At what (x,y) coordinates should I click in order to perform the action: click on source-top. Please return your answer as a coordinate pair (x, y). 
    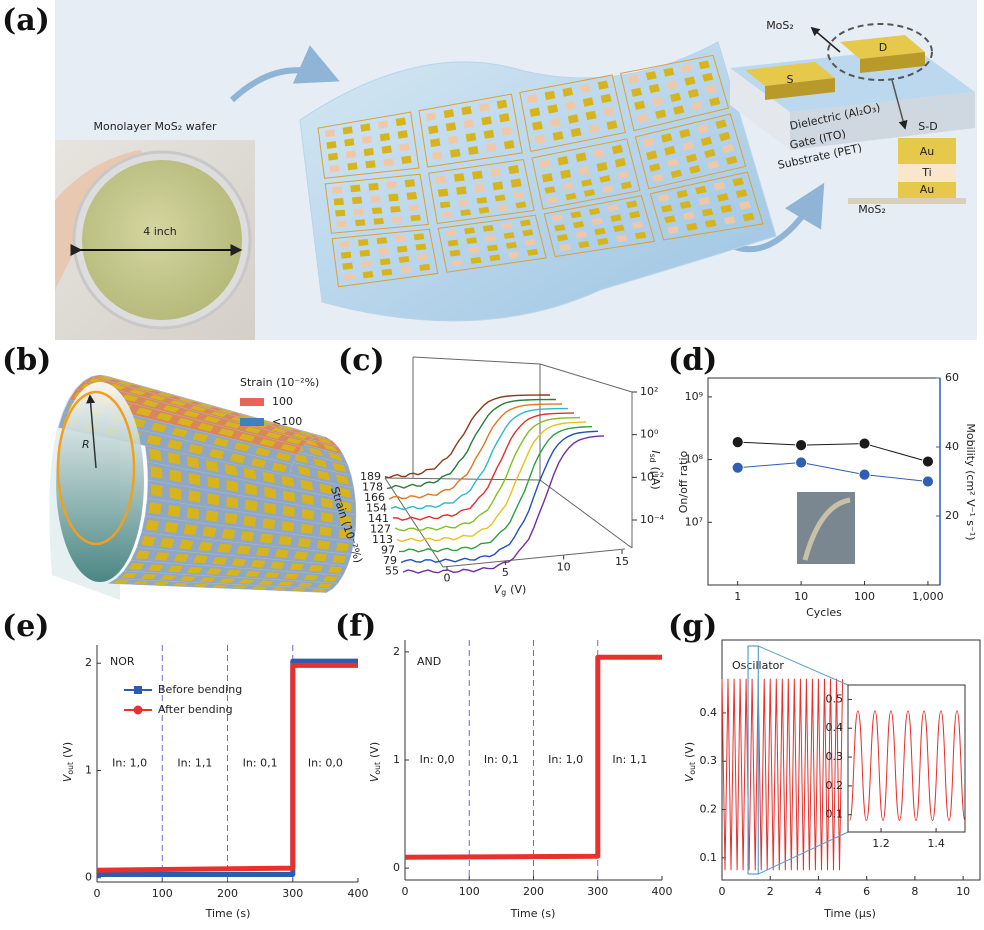
    Looking at the image, I should click on (790, 74).